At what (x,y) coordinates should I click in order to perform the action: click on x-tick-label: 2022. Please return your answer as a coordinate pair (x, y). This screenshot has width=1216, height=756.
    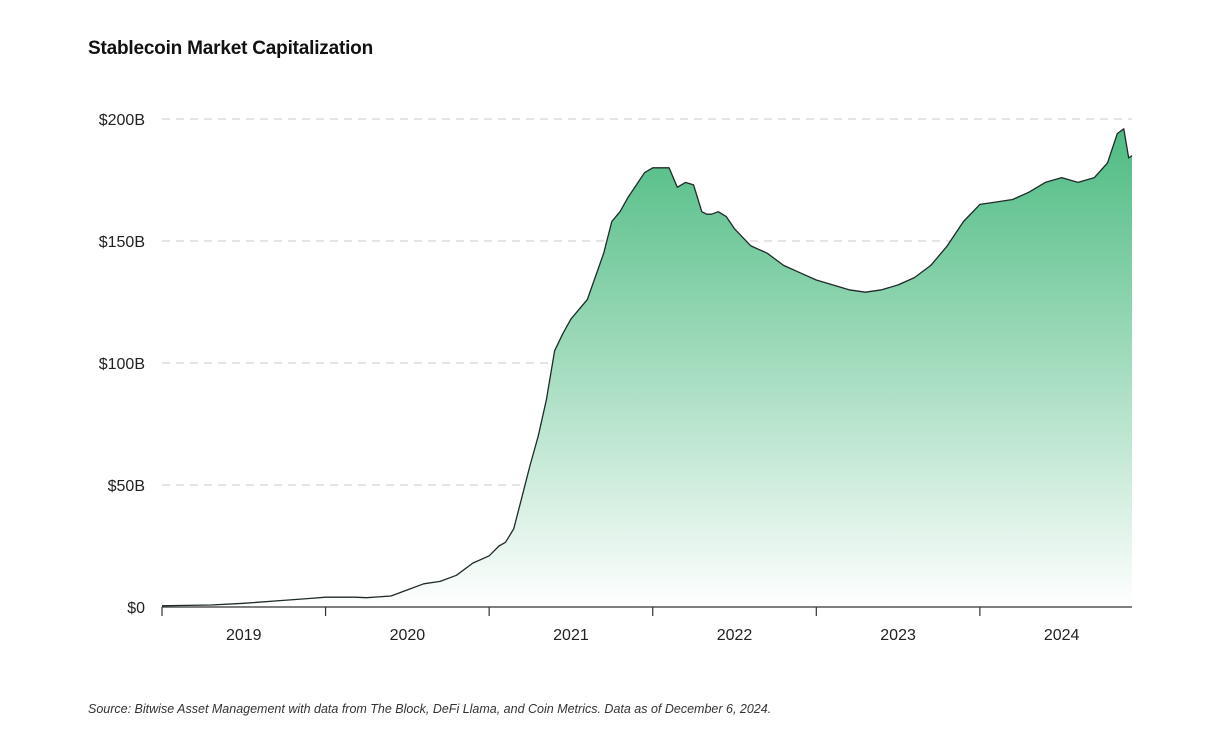
    Looking at the image, I should click on (735, 635).